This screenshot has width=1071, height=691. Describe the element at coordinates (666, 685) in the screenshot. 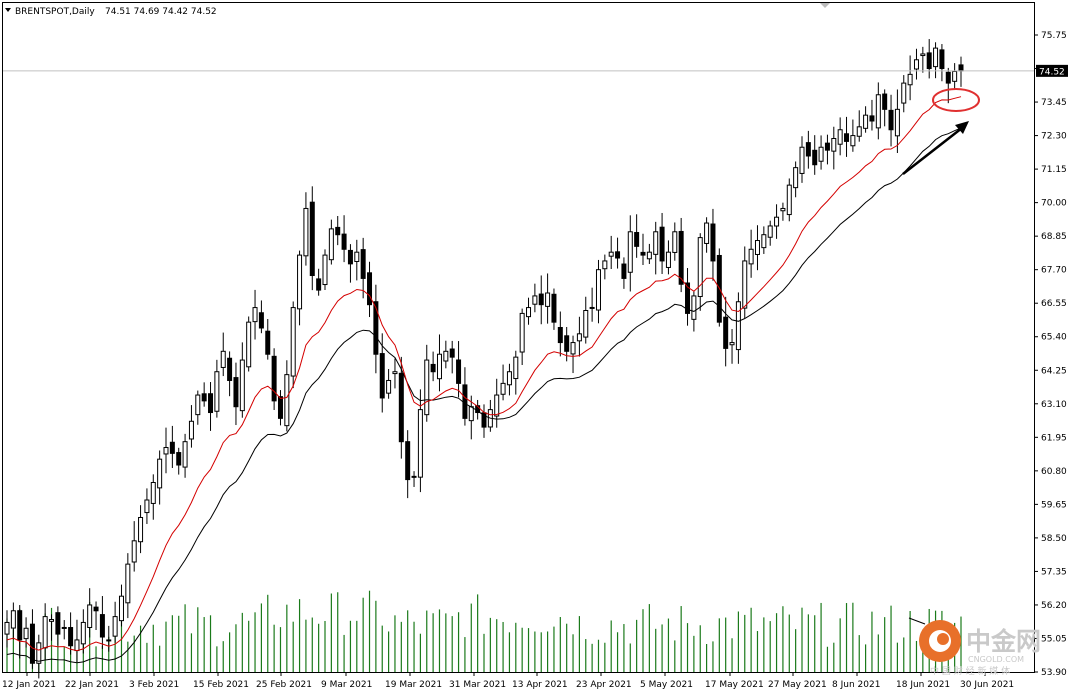

I see `x-tick-label: 5 May 2021` at that location.